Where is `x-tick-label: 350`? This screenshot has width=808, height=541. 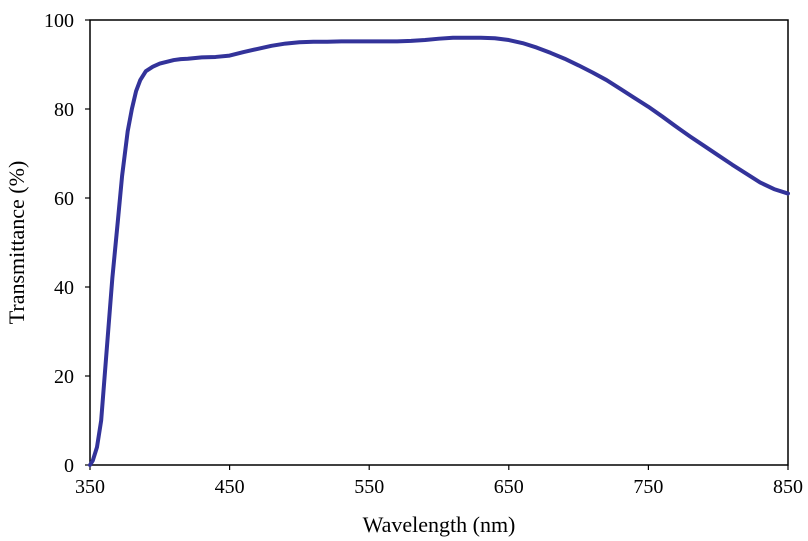 x-tick-label: 350 is located at coordinates (90, 487).